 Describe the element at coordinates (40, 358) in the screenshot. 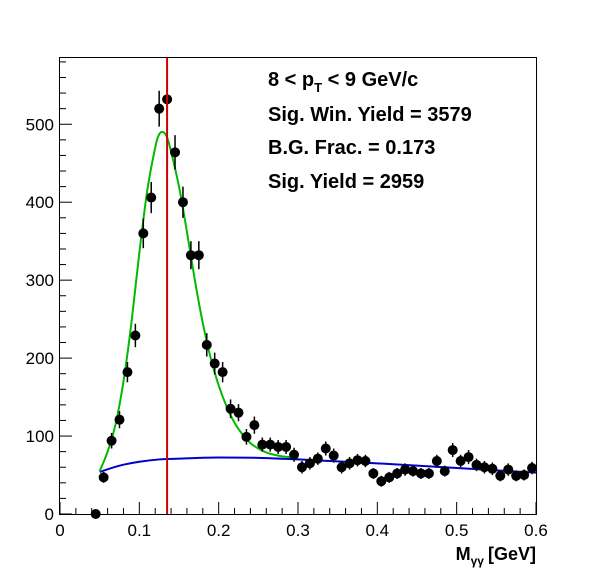

I see `y-tick-label: 200` at that location.